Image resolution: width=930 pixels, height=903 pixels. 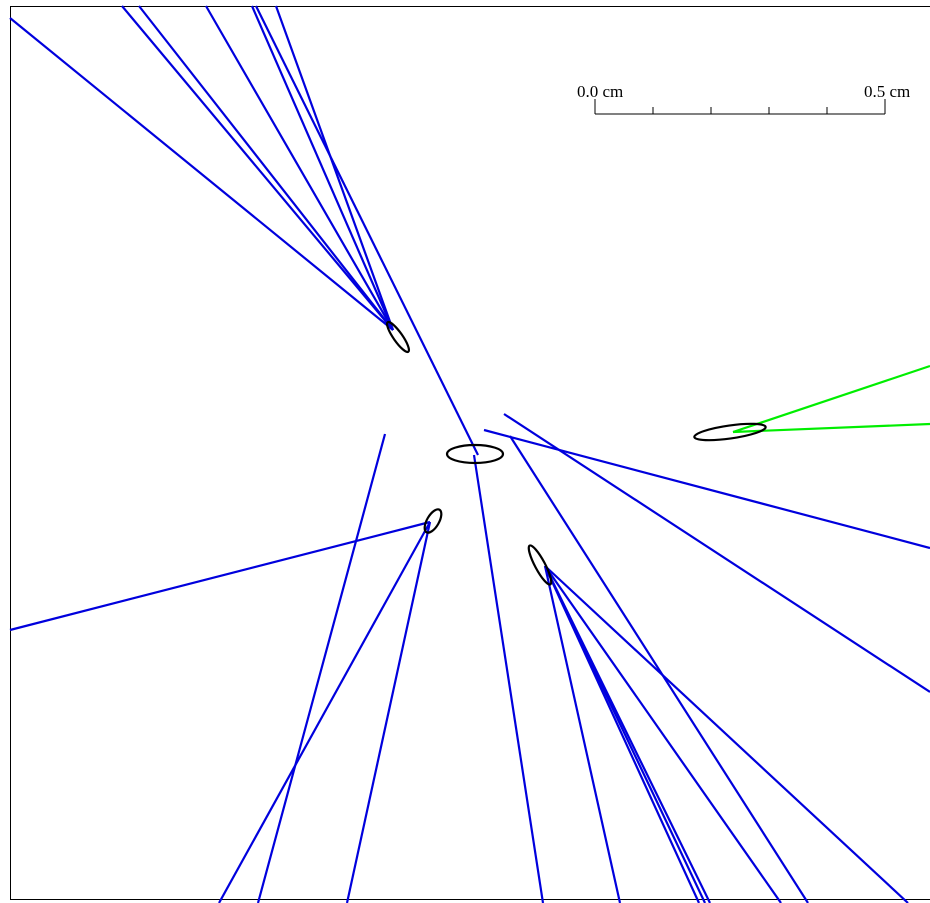 What do you see at coordinates (475, 454) in the screenshot?
I see `primary-vertex-ellipse` at bounding box center [475, 454].